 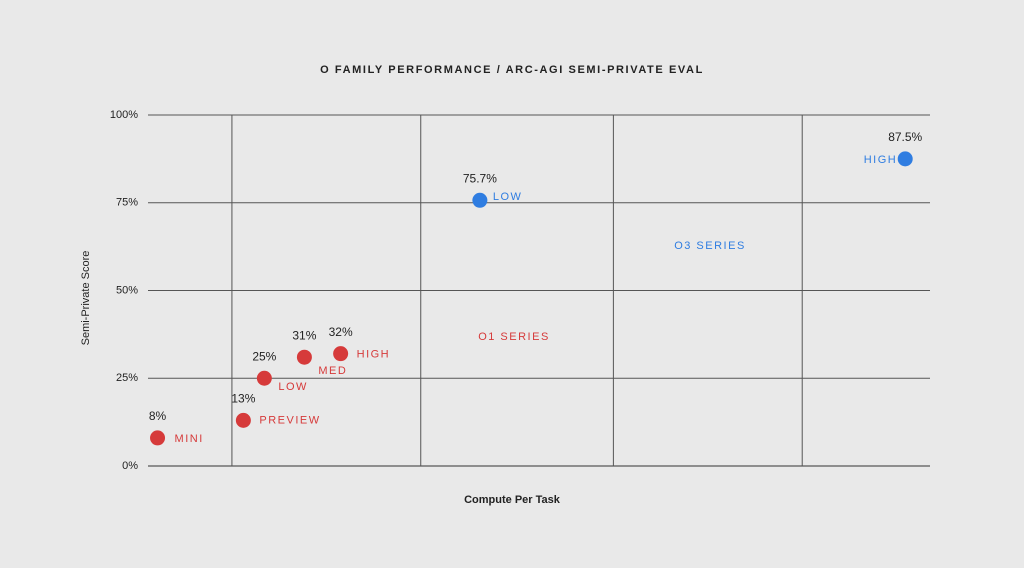 I want to click on series-label: O3 SERIES, so click(x=710, y=246).